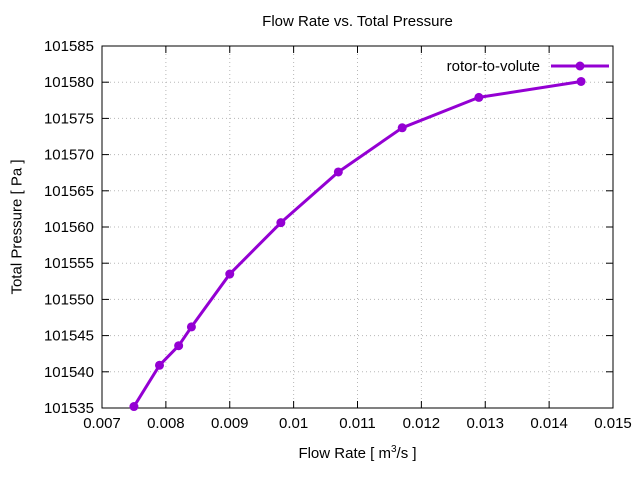 Image resolution: width=640 pixels, height=480 pixels. What do you see at coordinates (344, 453) in the screenshot?
I see `x-axis-label-prefix: Flow Rate [ m` at bounding box center [344, 453].